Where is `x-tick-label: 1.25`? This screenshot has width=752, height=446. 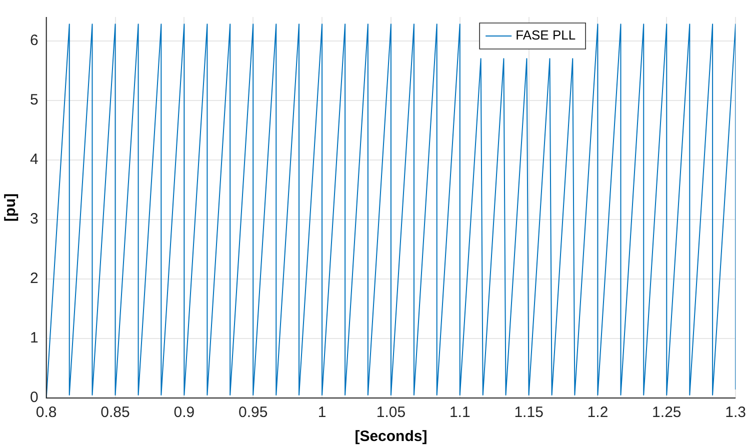 x-tick-label: 1.25 is located at coordinates (667, 413).